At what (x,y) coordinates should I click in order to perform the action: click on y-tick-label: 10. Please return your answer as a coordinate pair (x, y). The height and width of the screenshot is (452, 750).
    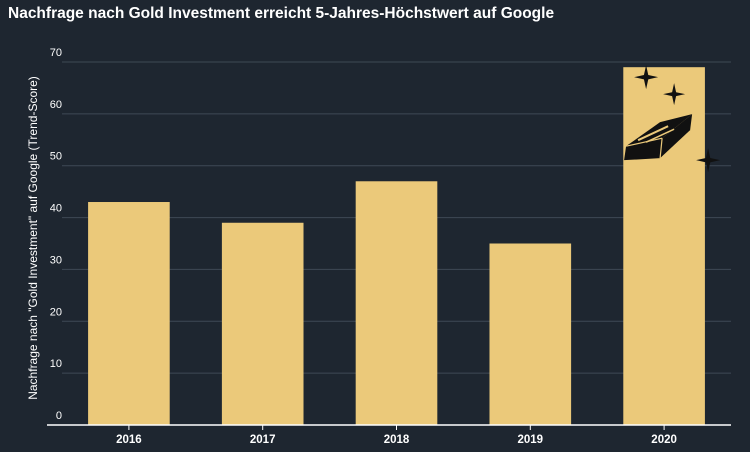
    Looking at the image, I should click on (56, 364).